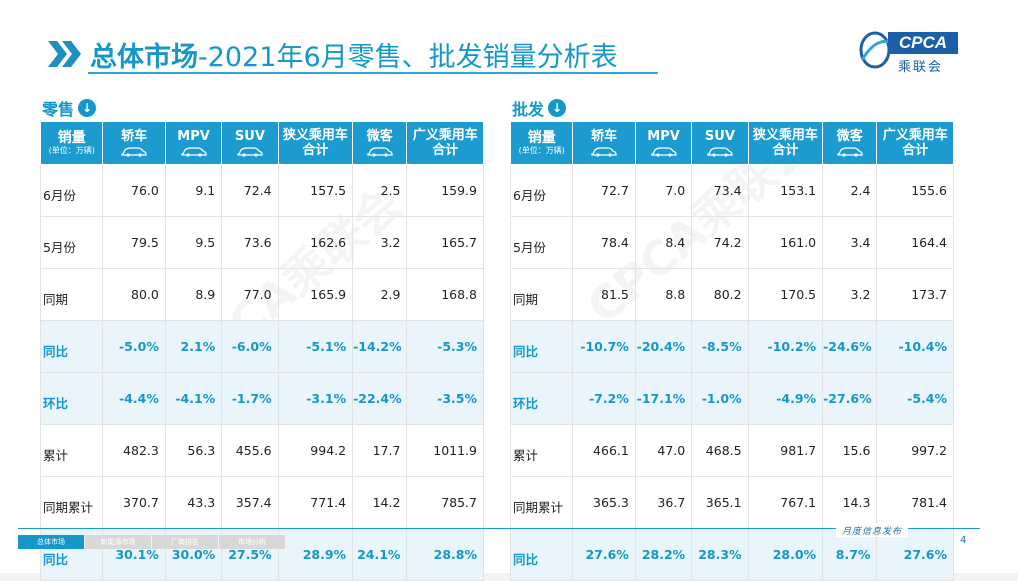 Image resolution: width=1018 pixels, height=581 pixels. I want to click on retail-section-header: 零售 ↓, so click(69, 108).